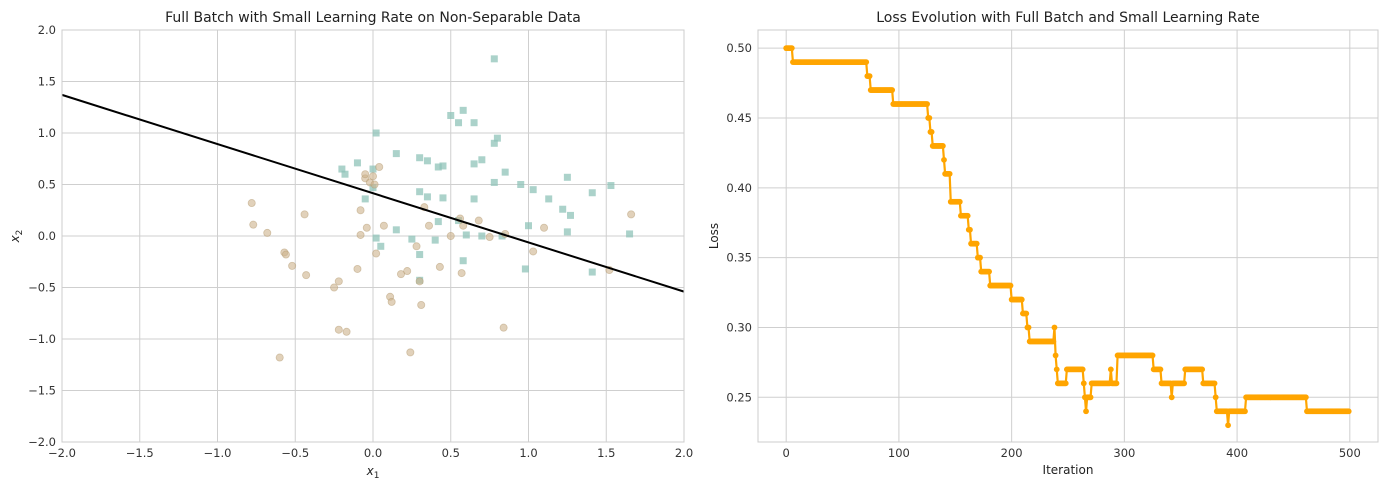 Image resolution: width=1390 pixels, height=490 pixels. What do you see at coordinates (1350, 453) in the screenshot?
I see `loss-xtick-label: 500` at bounding box center [1350, 453].